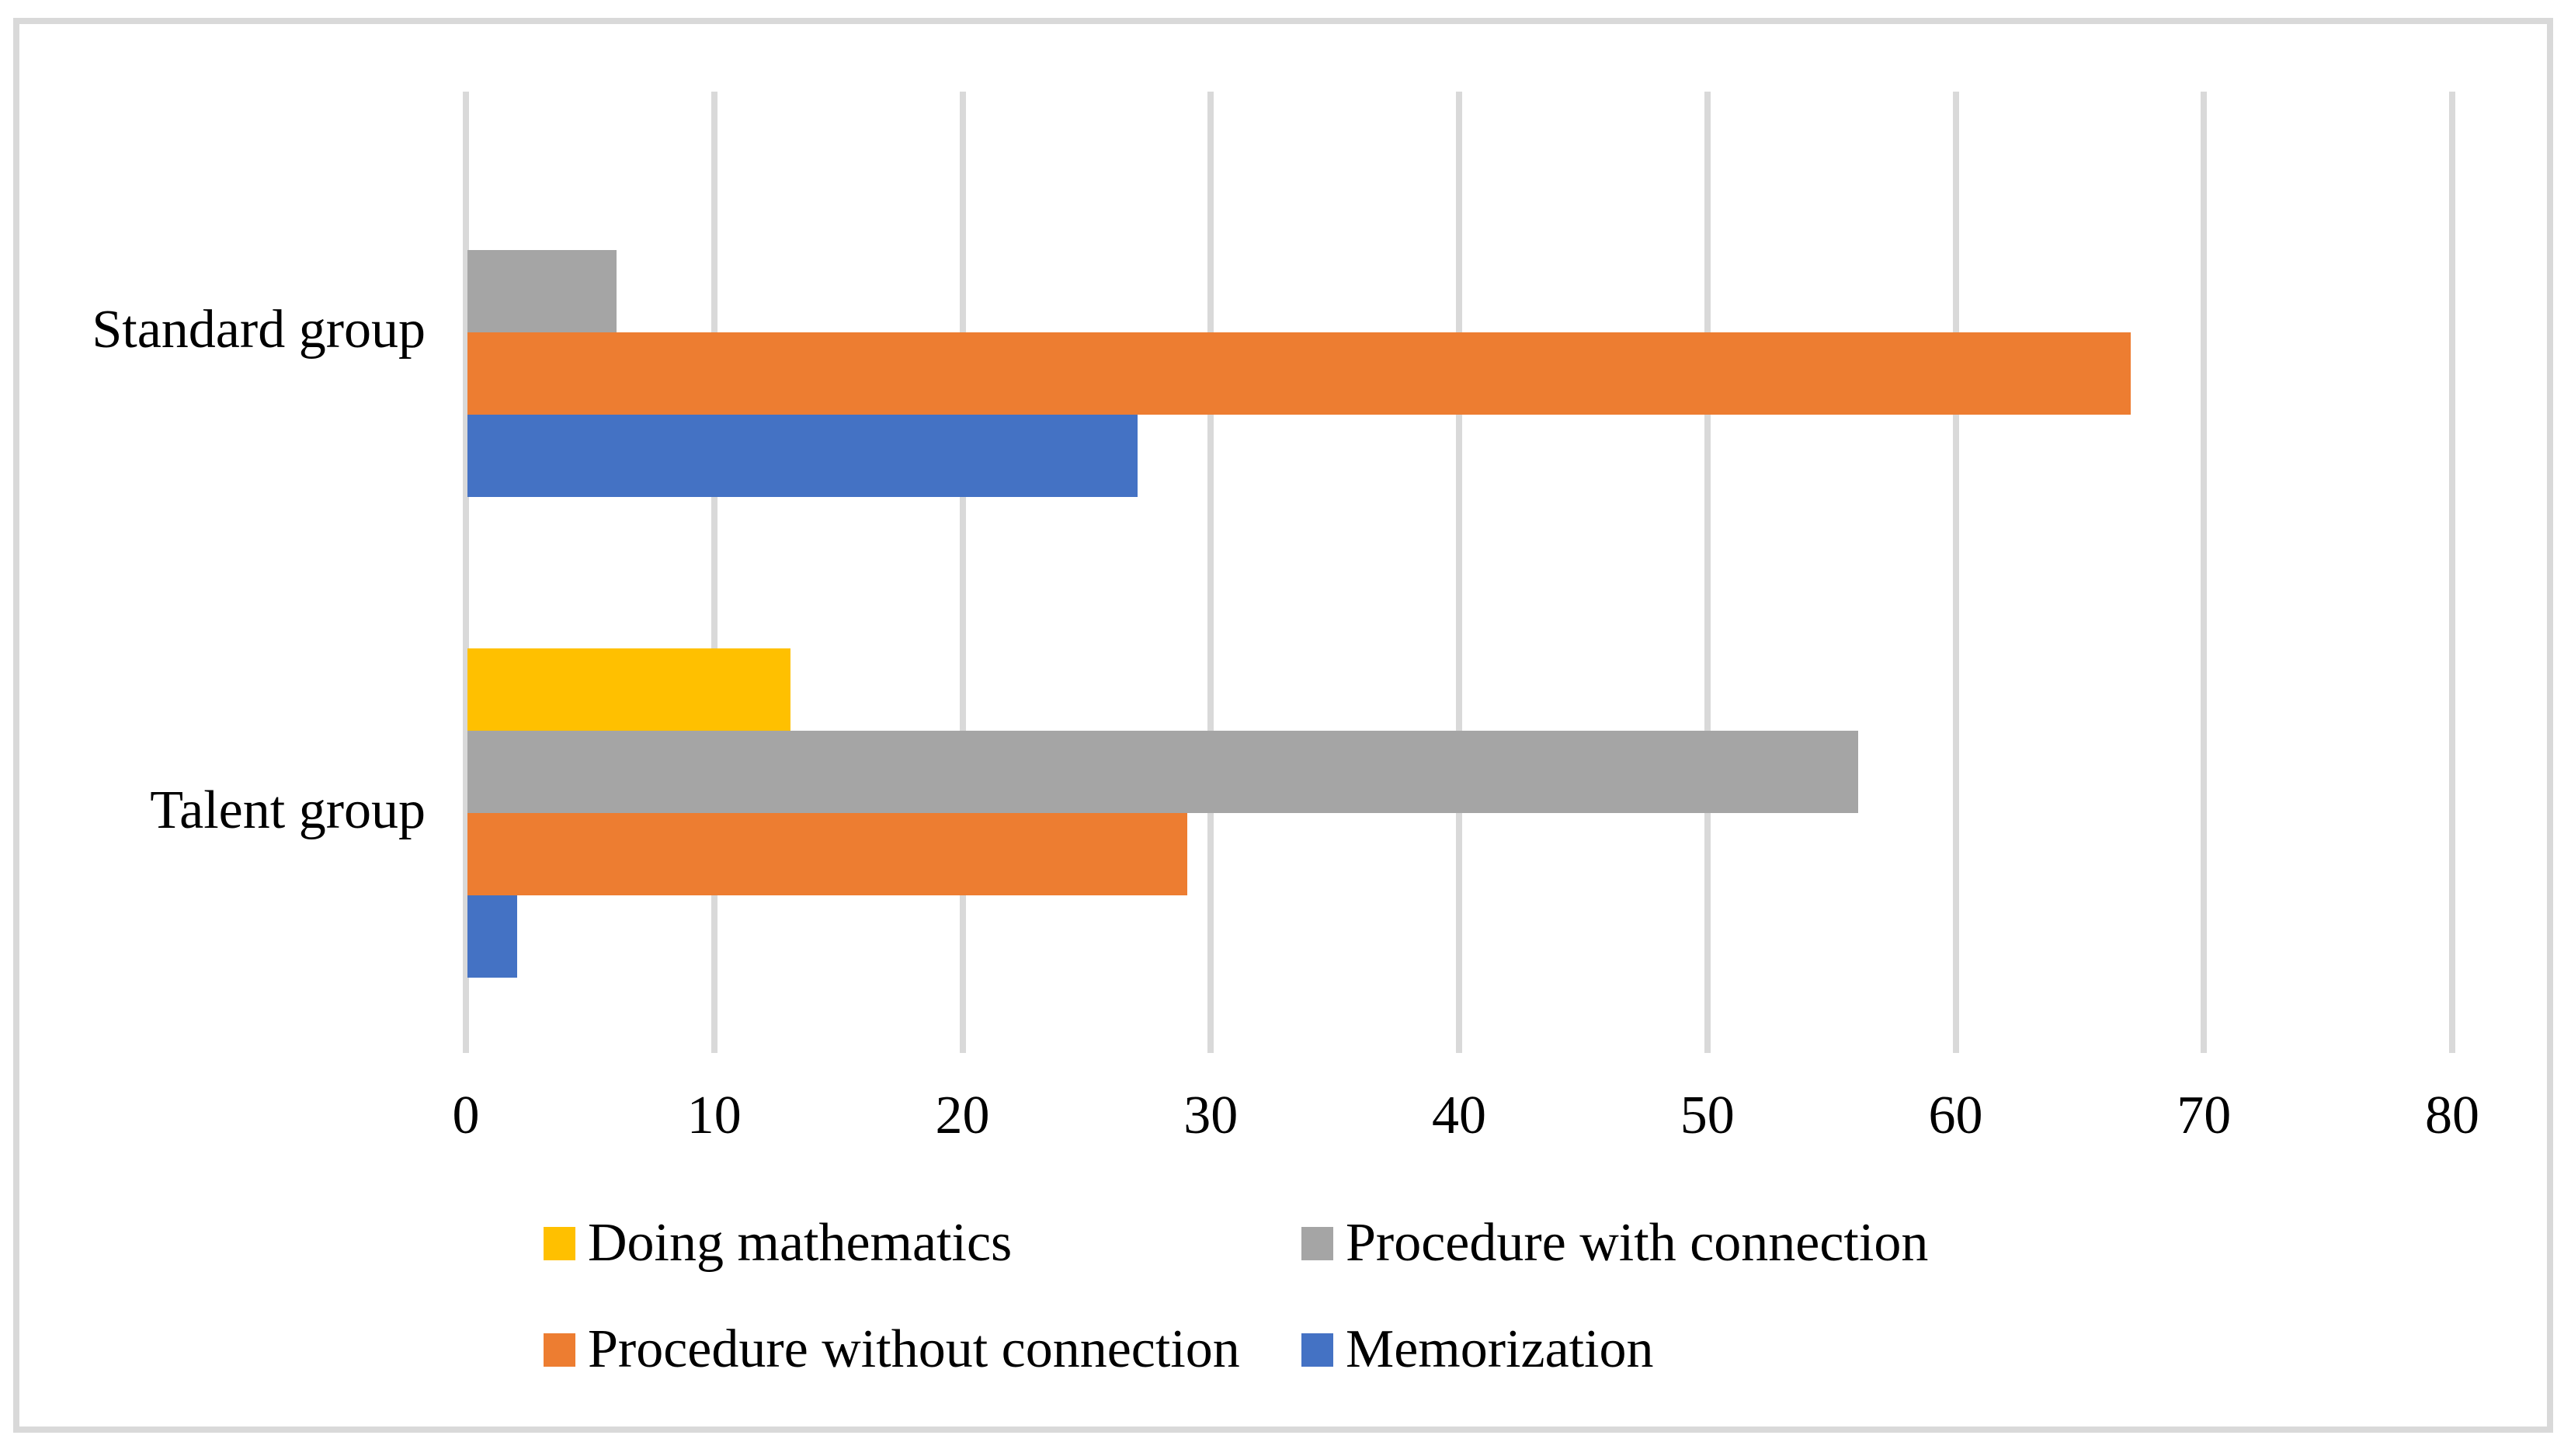  What do you see at coordinates (1459, 1115) in the screenshot?
I see `x-tick-label-40: 40` at bounding box center [1459, 1115].